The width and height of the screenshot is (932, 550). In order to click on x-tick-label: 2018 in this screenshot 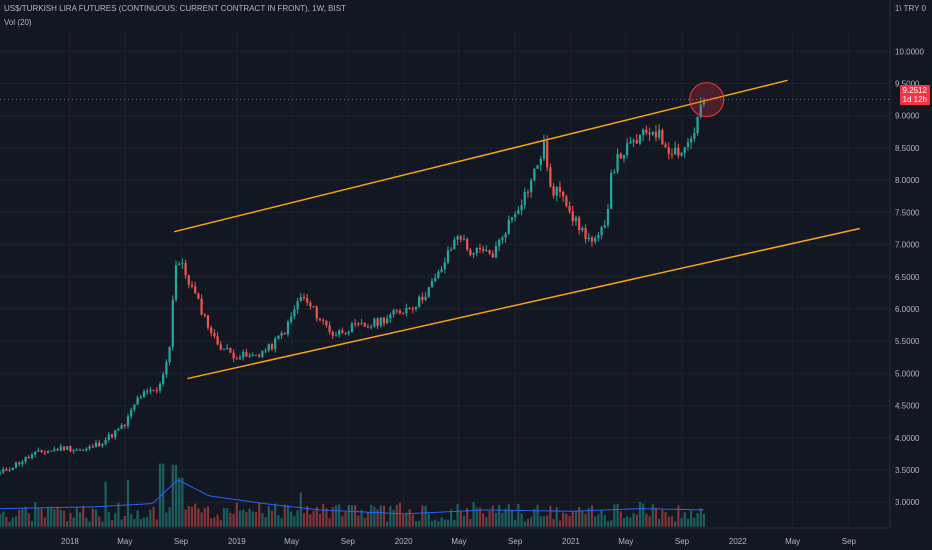, I will do `click(70, 541)`.